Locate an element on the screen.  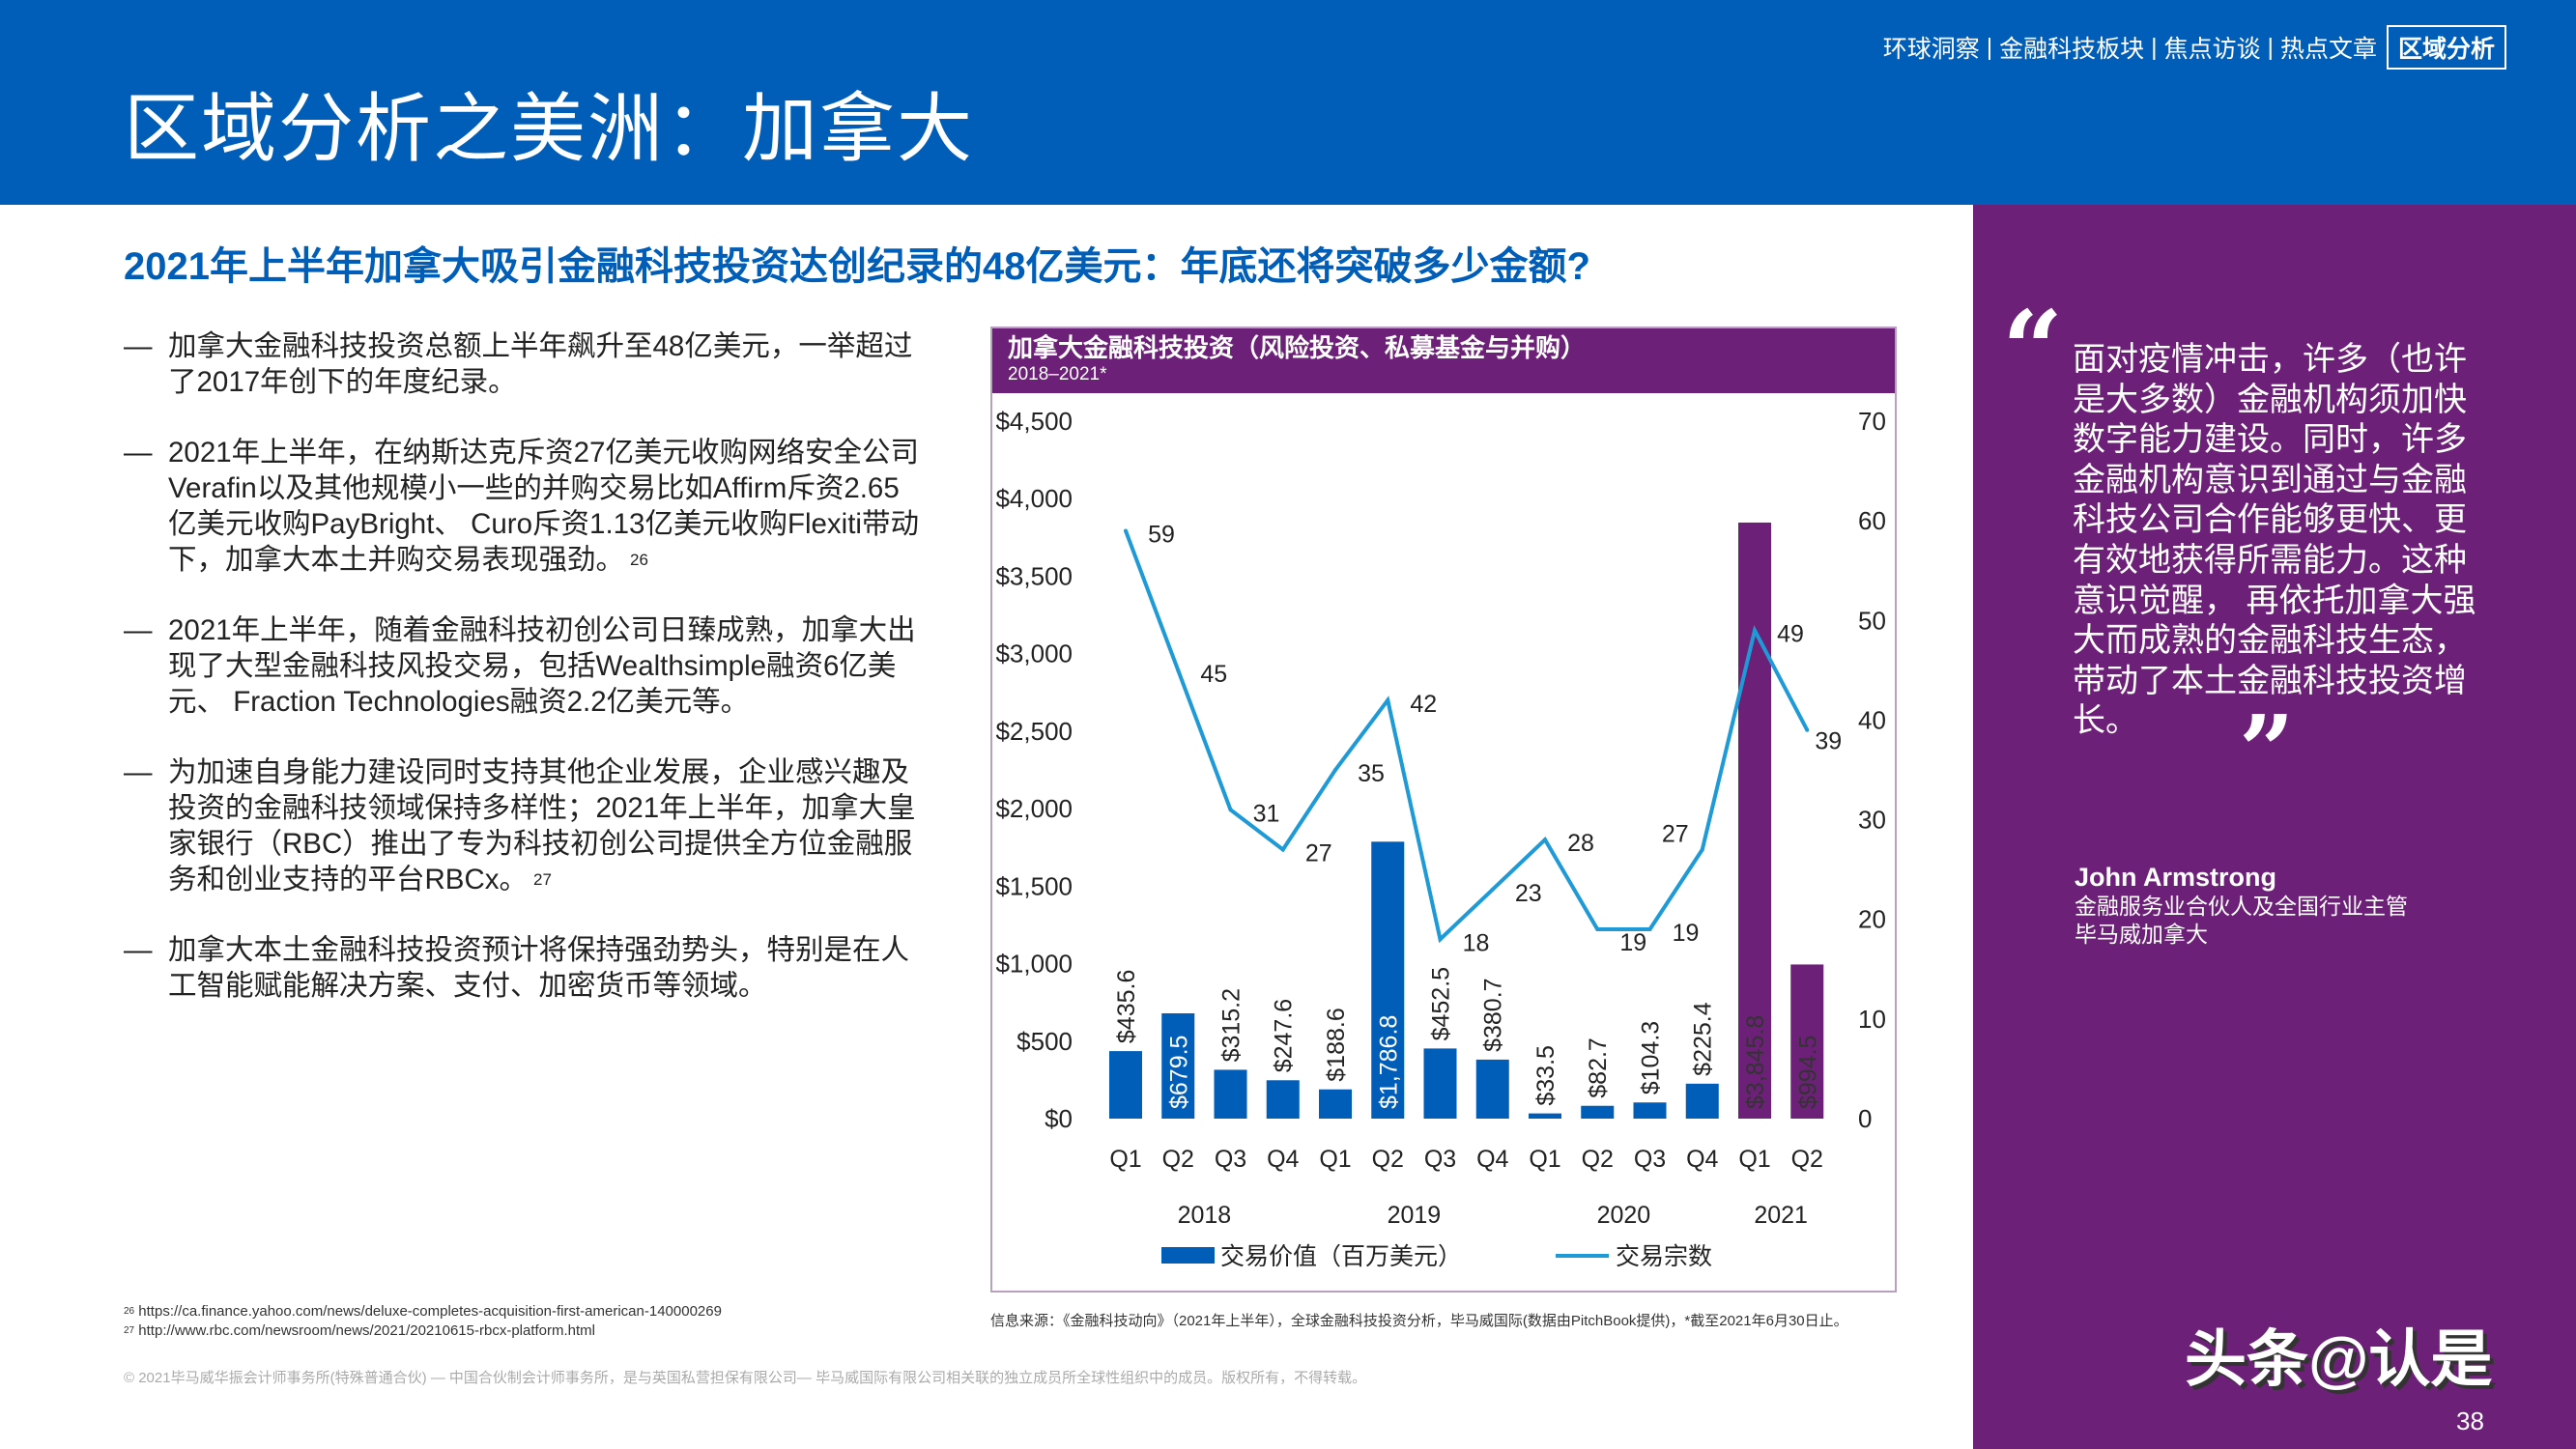
chart-title: 加拿大金融科技投资（风险投资、私募基金与并购） is located at coordinates (1298, 347).